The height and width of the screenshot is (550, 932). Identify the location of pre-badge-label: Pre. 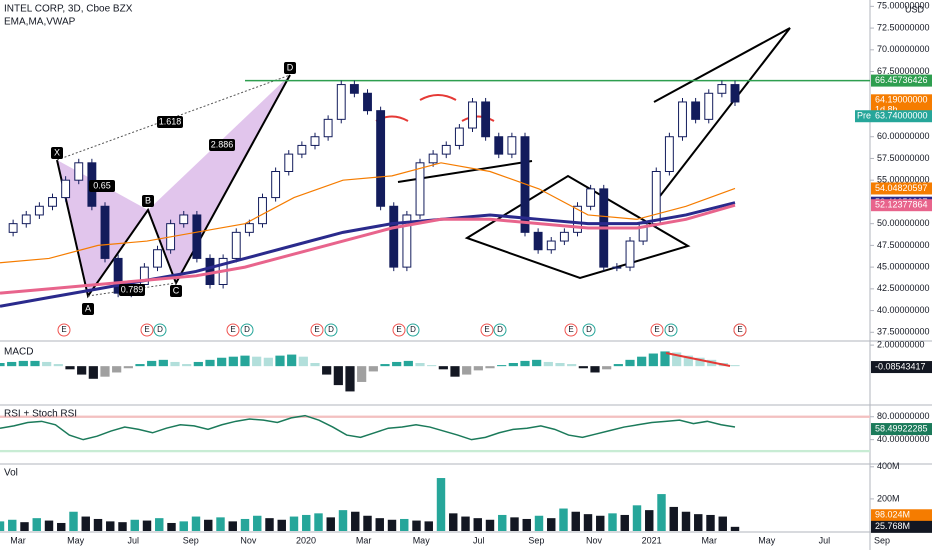
(864, 116).